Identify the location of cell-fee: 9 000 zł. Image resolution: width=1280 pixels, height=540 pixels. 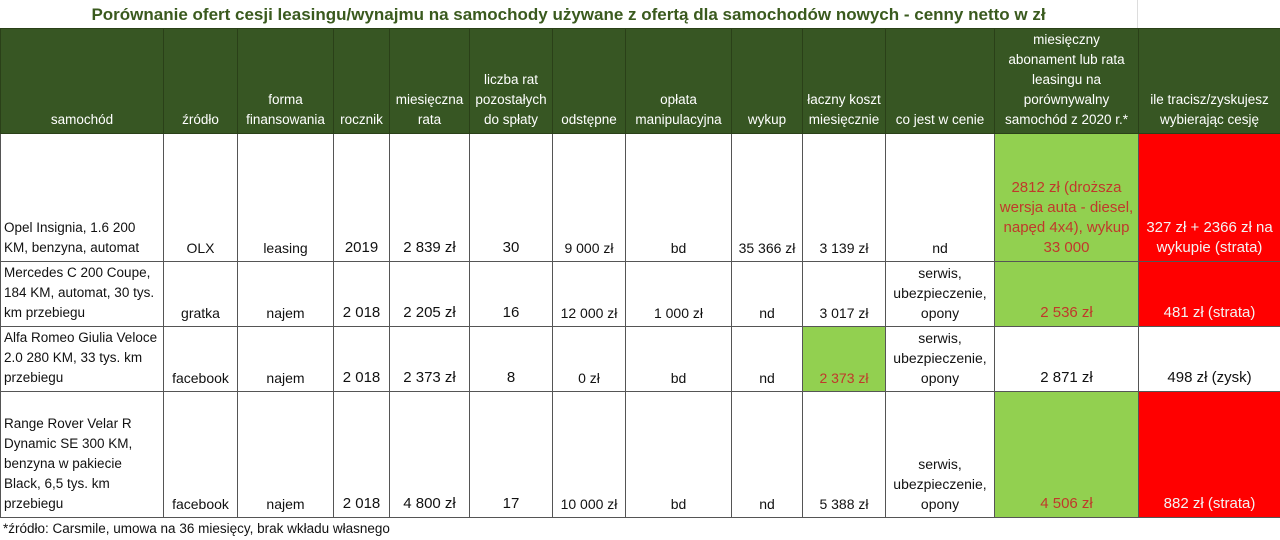
(589, 198).